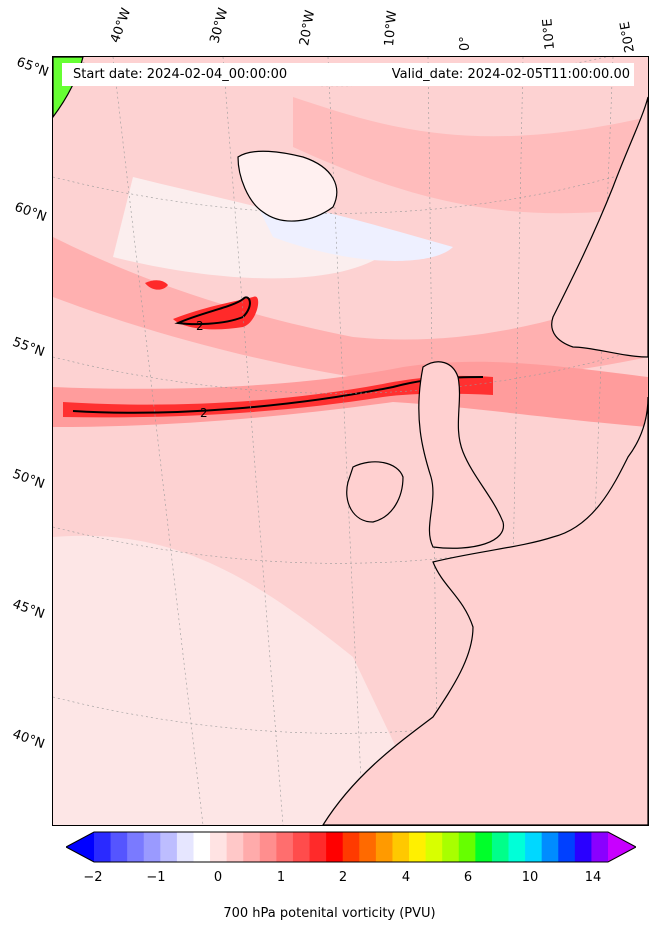 The height and width of the screenshot is (936, 659). I want to click on lon-label-0: 0°, so click(465, 43).